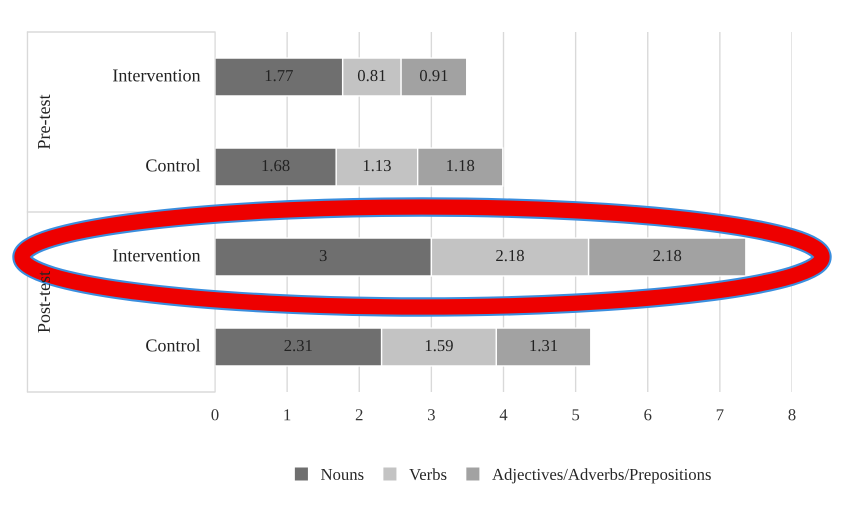  Describe the element at coordinates (298, 346) in the screenshot. I see `data-label: 2.31` at that location.